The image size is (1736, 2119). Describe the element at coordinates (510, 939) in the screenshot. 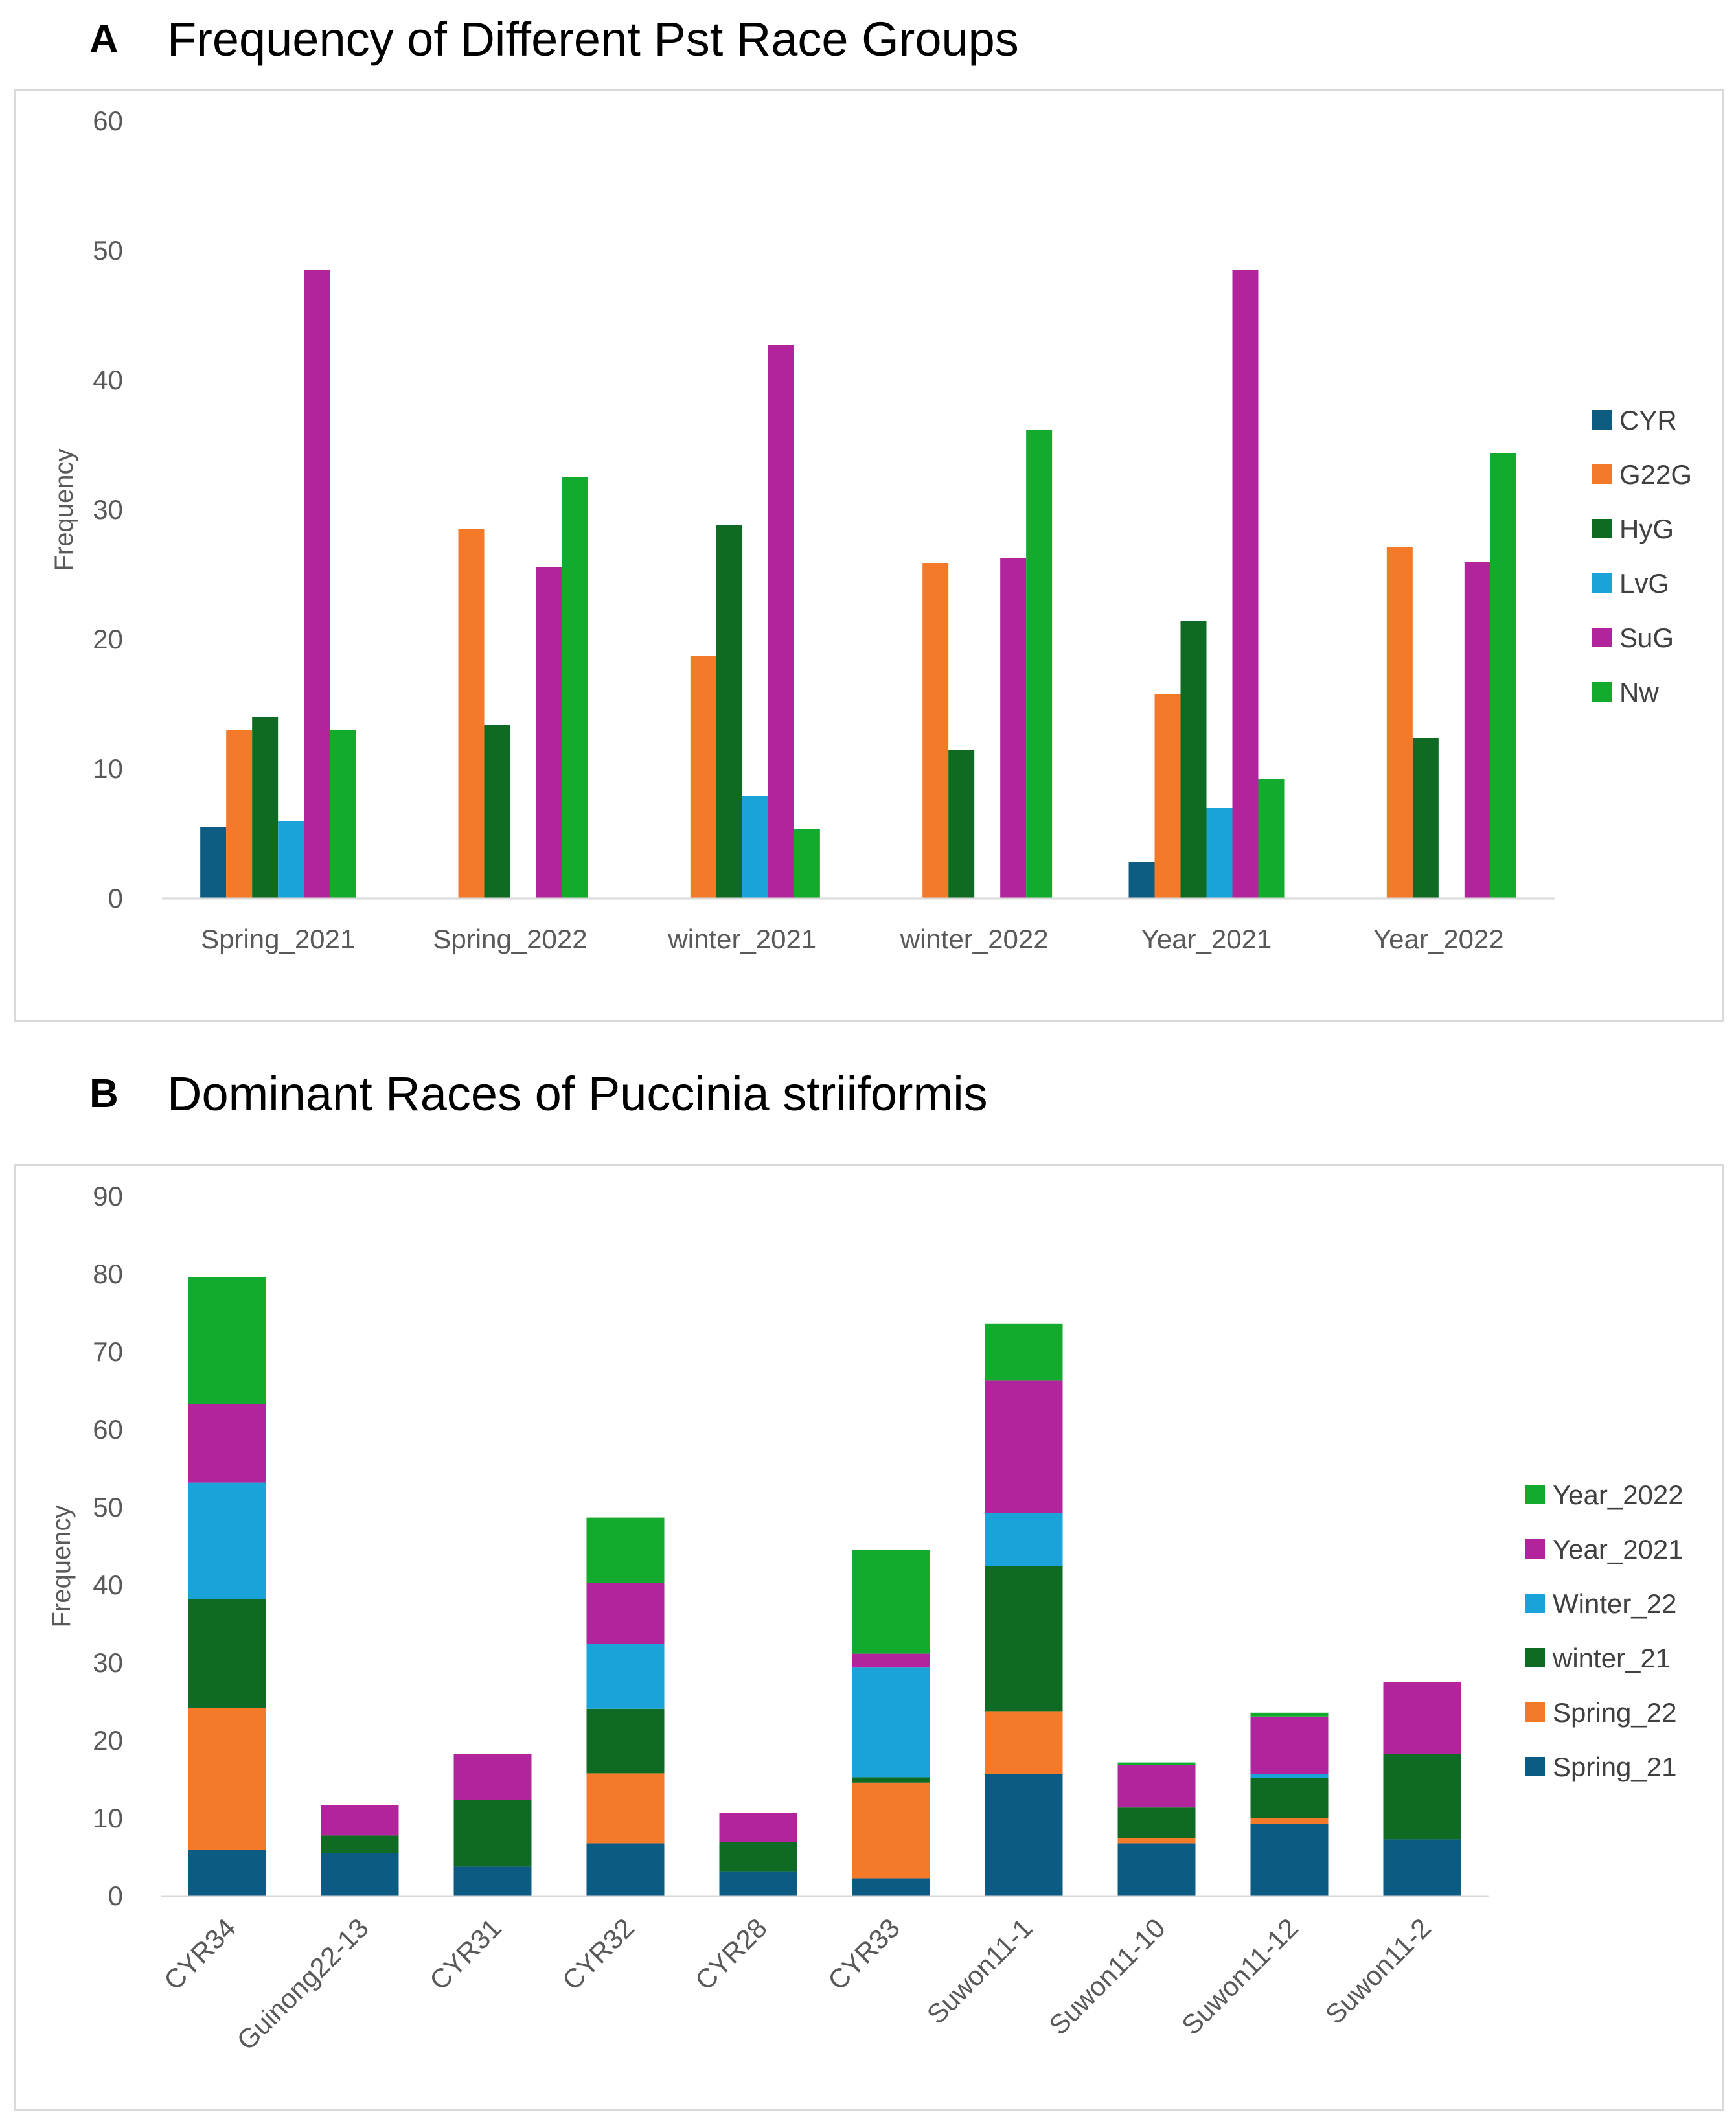

I see `x-tick-label: Spring_2022` at that location.